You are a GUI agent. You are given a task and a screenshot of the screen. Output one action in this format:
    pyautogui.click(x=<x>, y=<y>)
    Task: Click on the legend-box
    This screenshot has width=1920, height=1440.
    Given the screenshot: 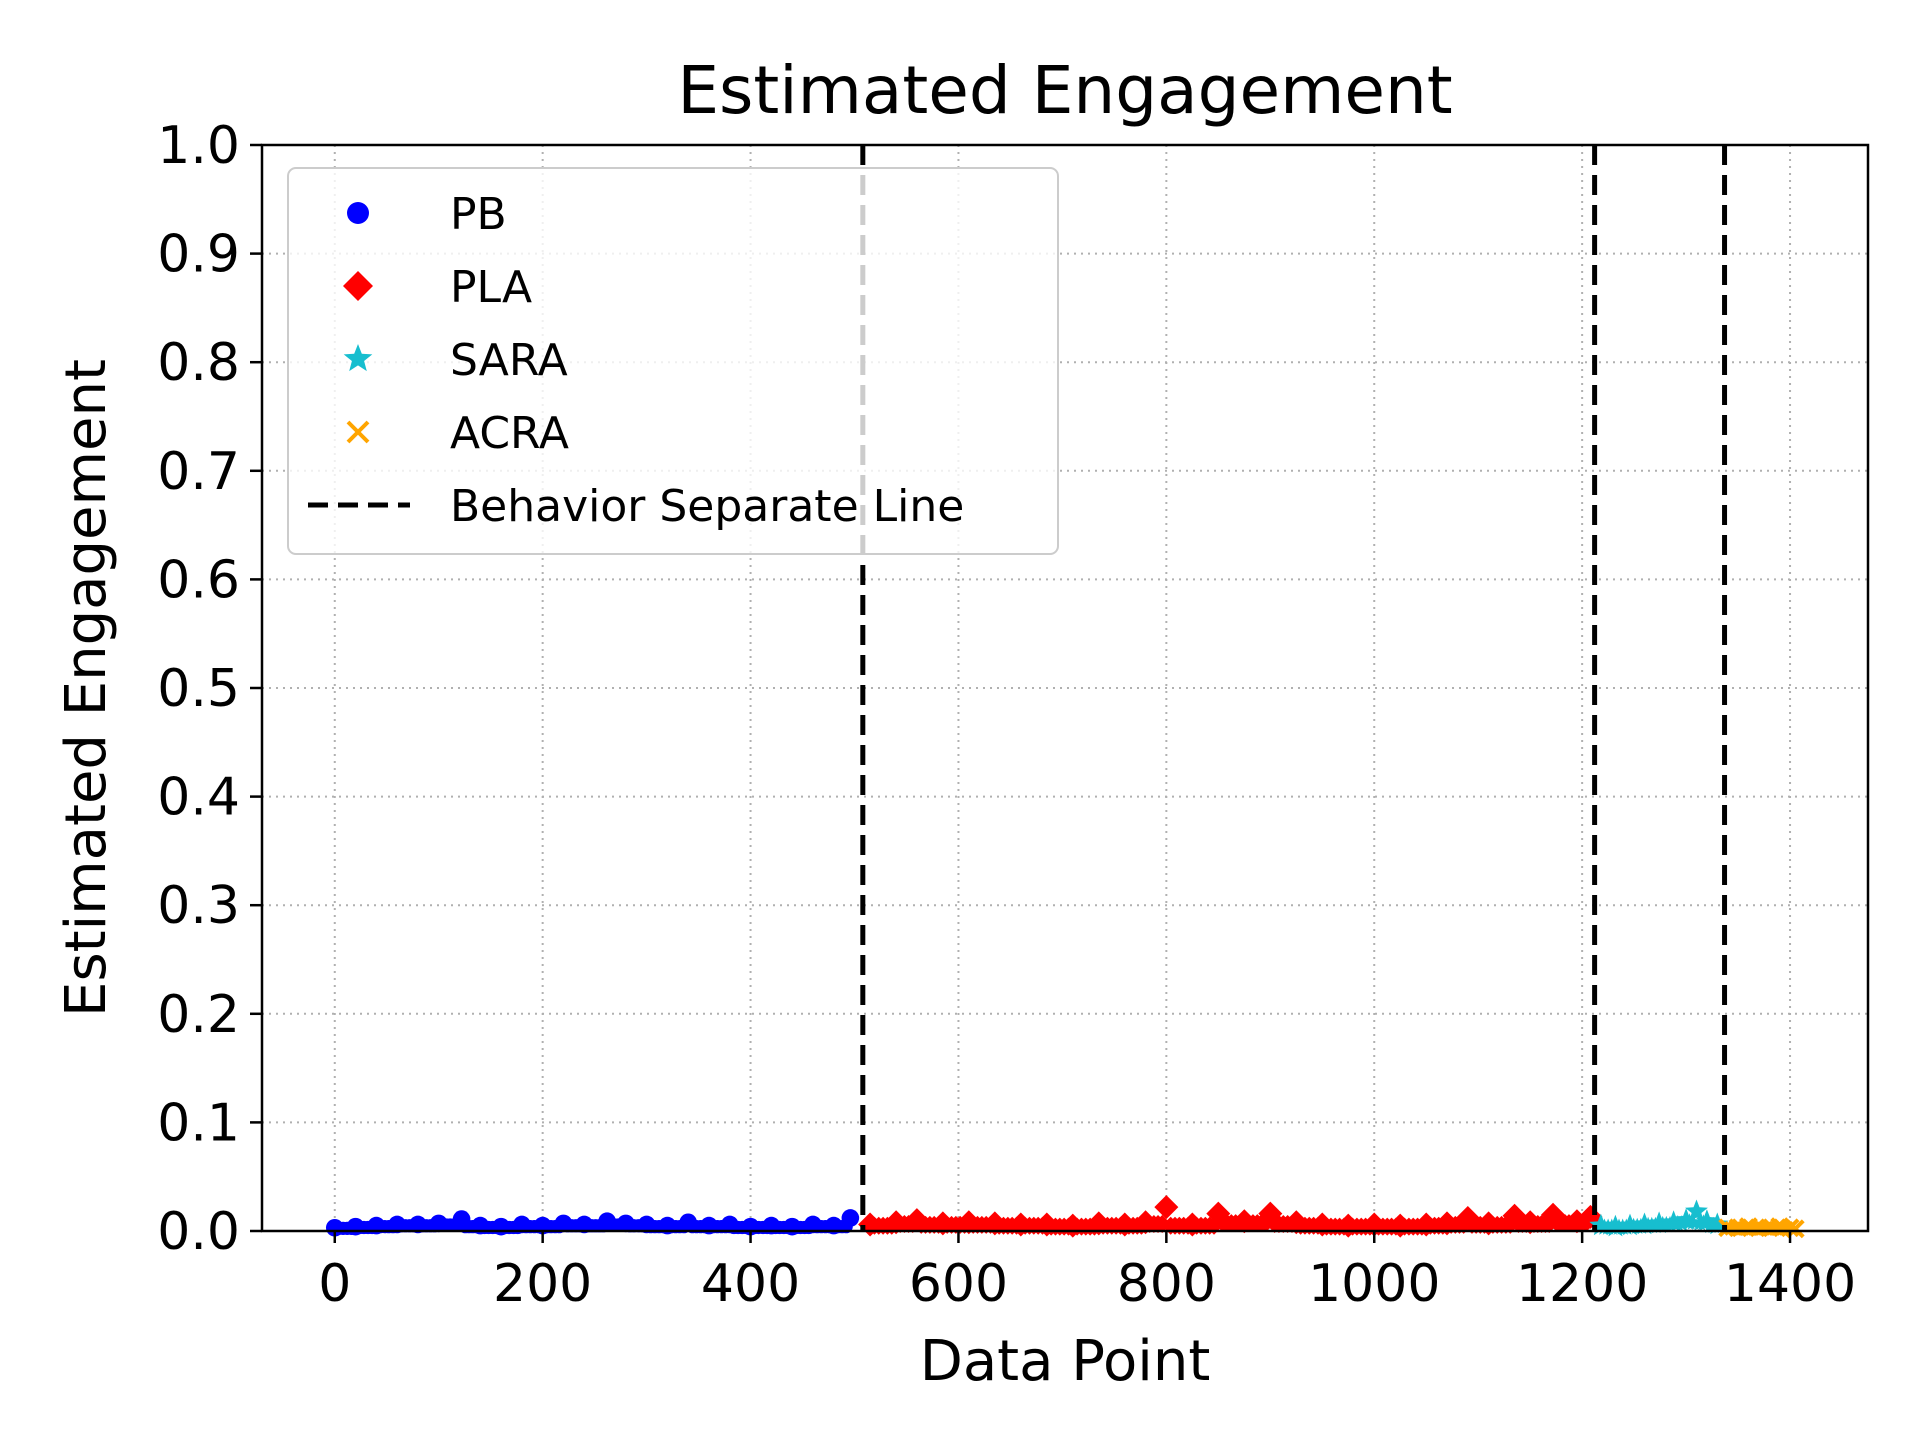 What is the action you would take?
    pyautogui.click(x=673, y=361)
    